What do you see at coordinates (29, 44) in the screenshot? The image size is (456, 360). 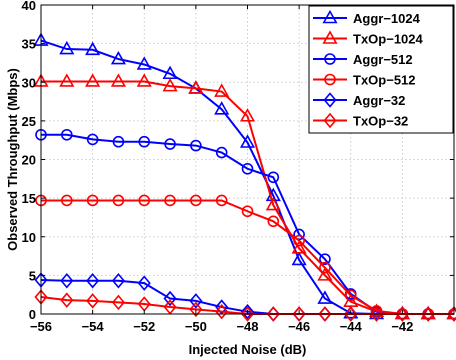 I see `y-tick-label: 35` at bounding box center [29, 44].